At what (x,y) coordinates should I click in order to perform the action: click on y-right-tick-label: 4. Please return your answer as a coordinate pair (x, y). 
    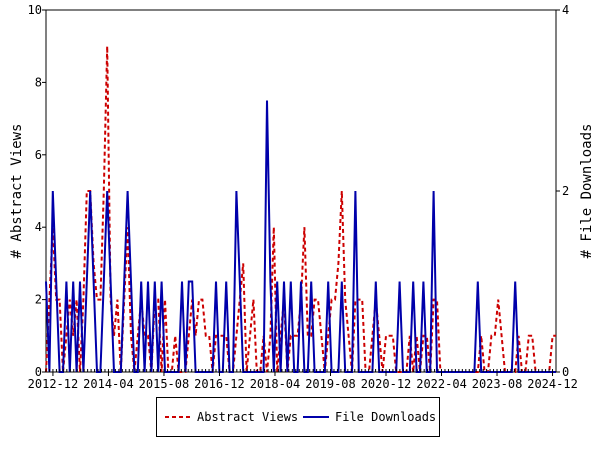
    Looking at the image, I should click on (565, 10).